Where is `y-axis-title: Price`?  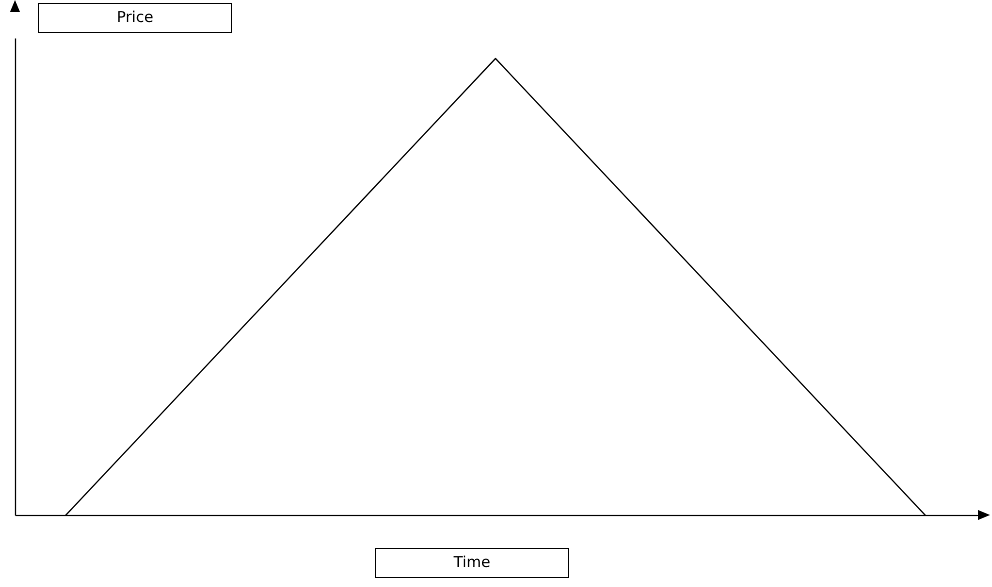 y-axis-title: Price is located at coordinates (135, 18).